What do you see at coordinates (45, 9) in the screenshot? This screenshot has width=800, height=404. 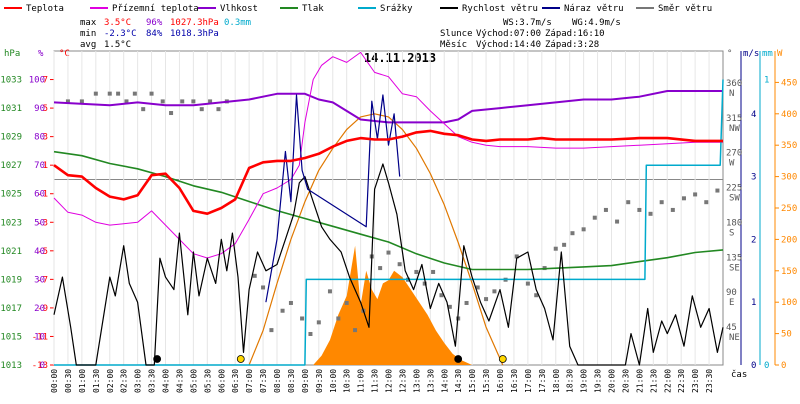 I see `legend-label: Teplota` at bounding box center [45, 9].